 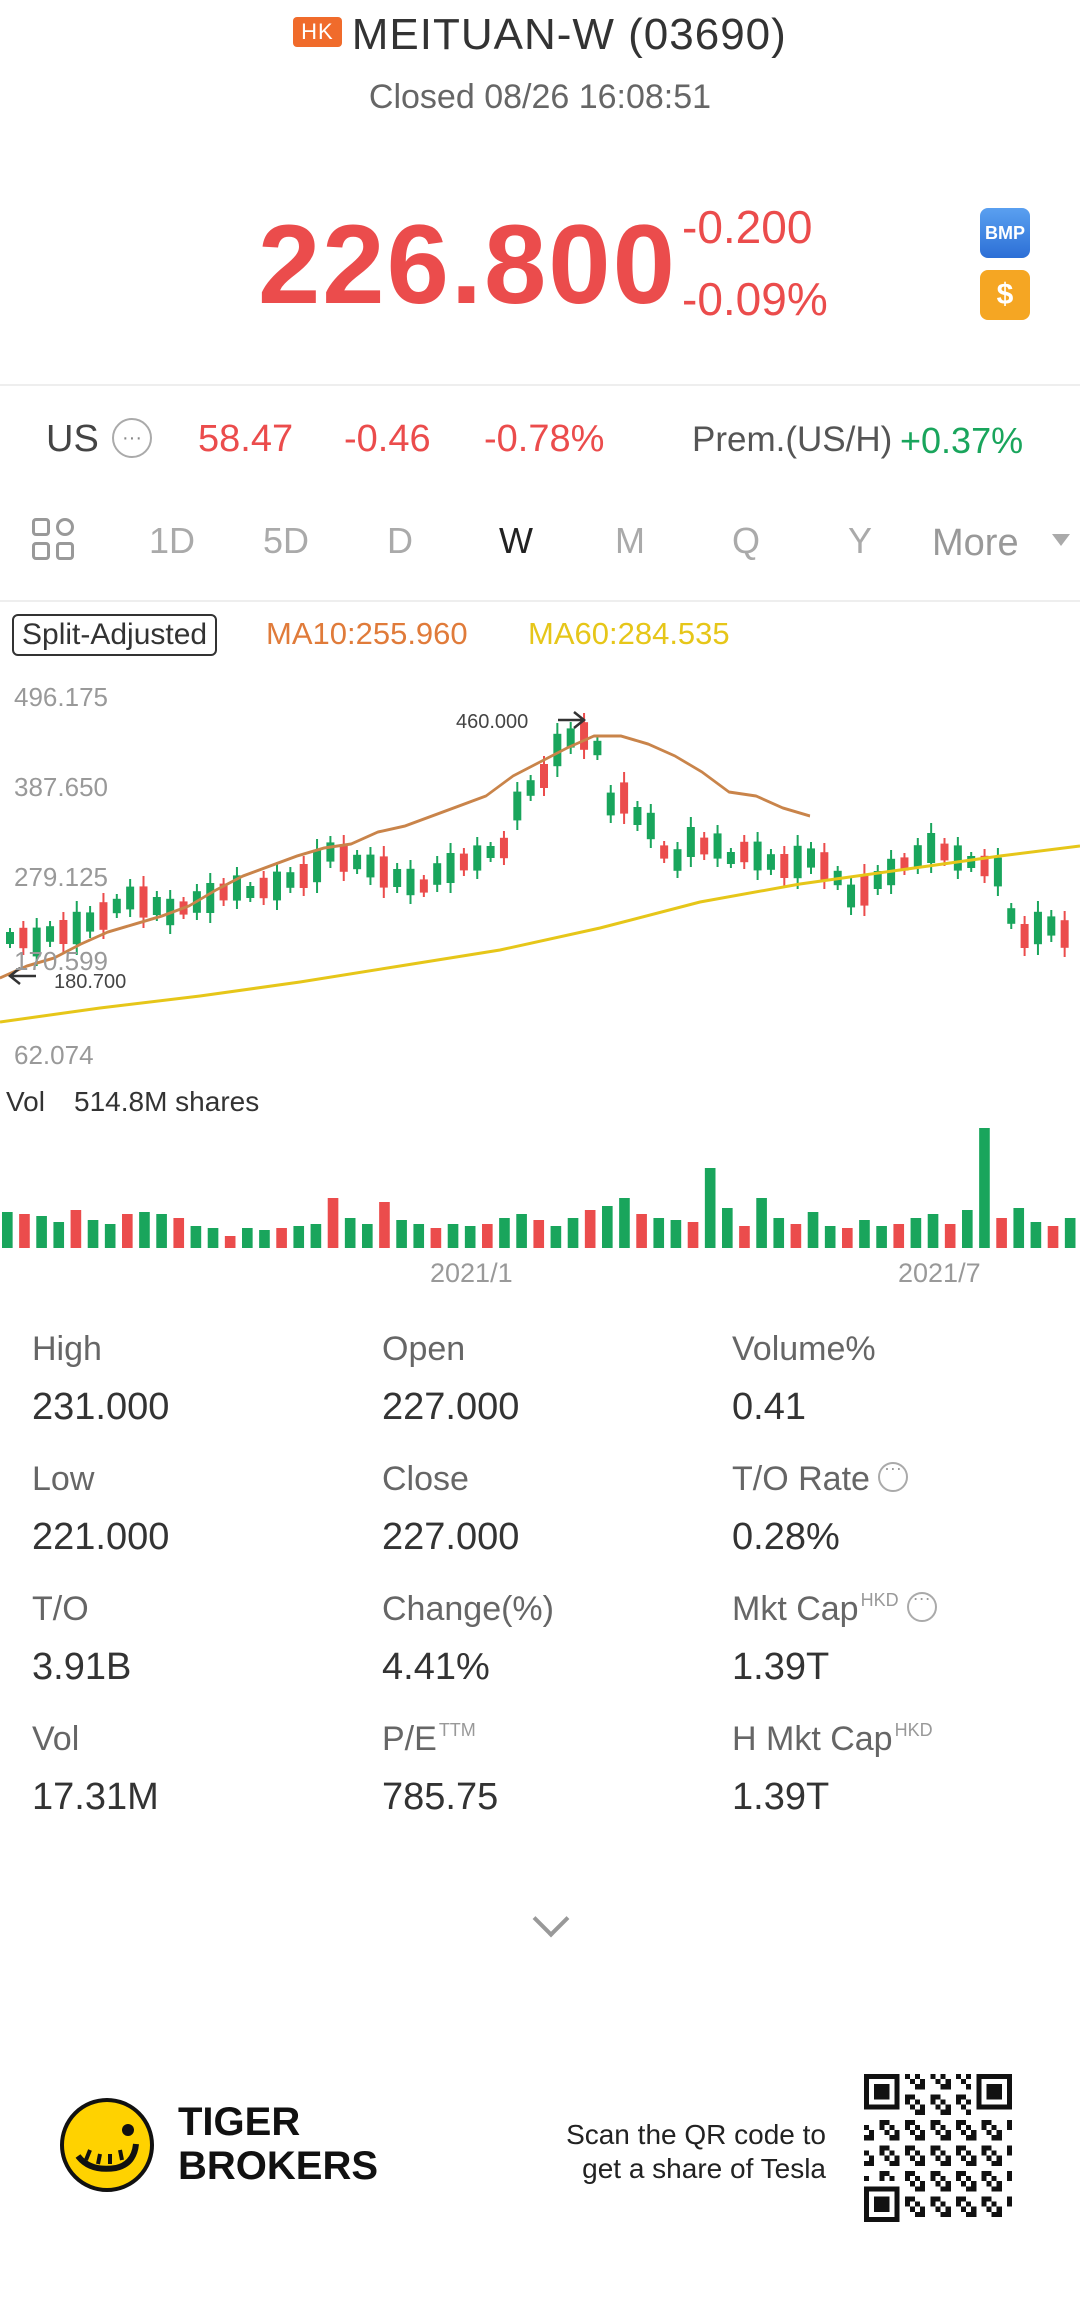 I want to click on bmp-icon: BMP, so click(x=1005, y=233).